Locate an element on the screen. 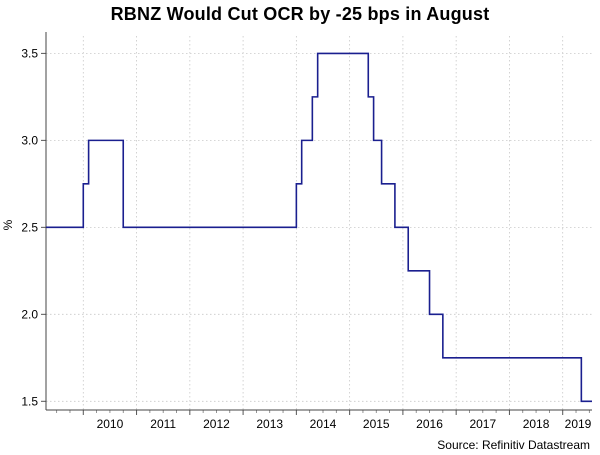  chart-title: RBNZ Would Cut OCR by -25 bps in August is located at coordinates (300, 14).